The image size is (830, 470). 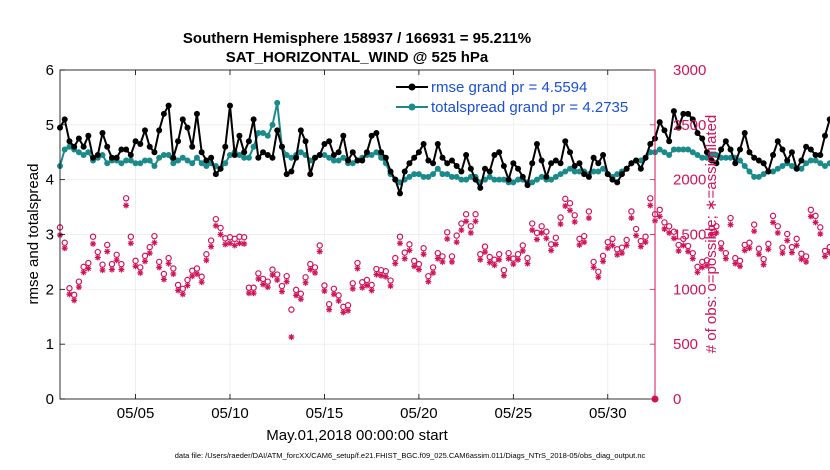 I want to click on left-y-tick-label-4: 4, so click(x=50, y=180).